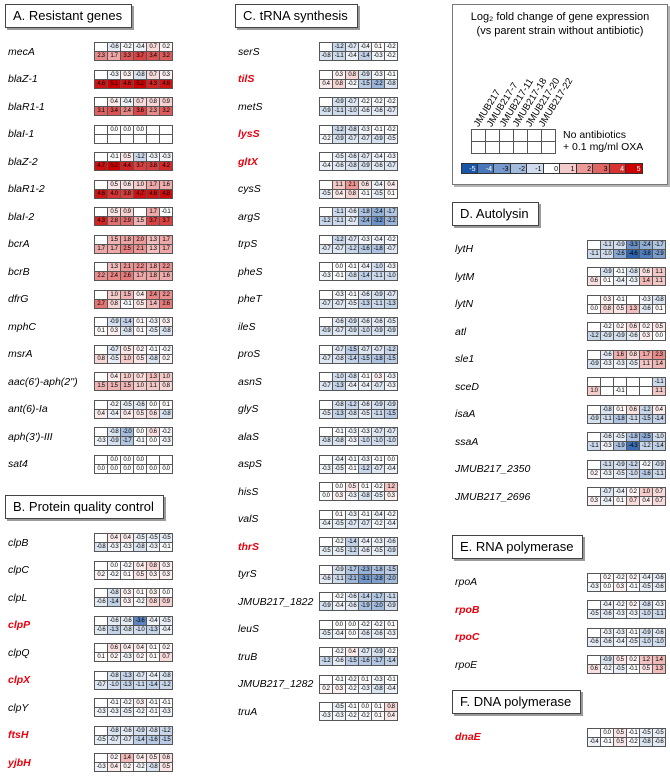  What do you see at coordinates (18, 542) in the screenshot?
I see `gene-label-clpB: clpB` at bounding box center [18, 542].